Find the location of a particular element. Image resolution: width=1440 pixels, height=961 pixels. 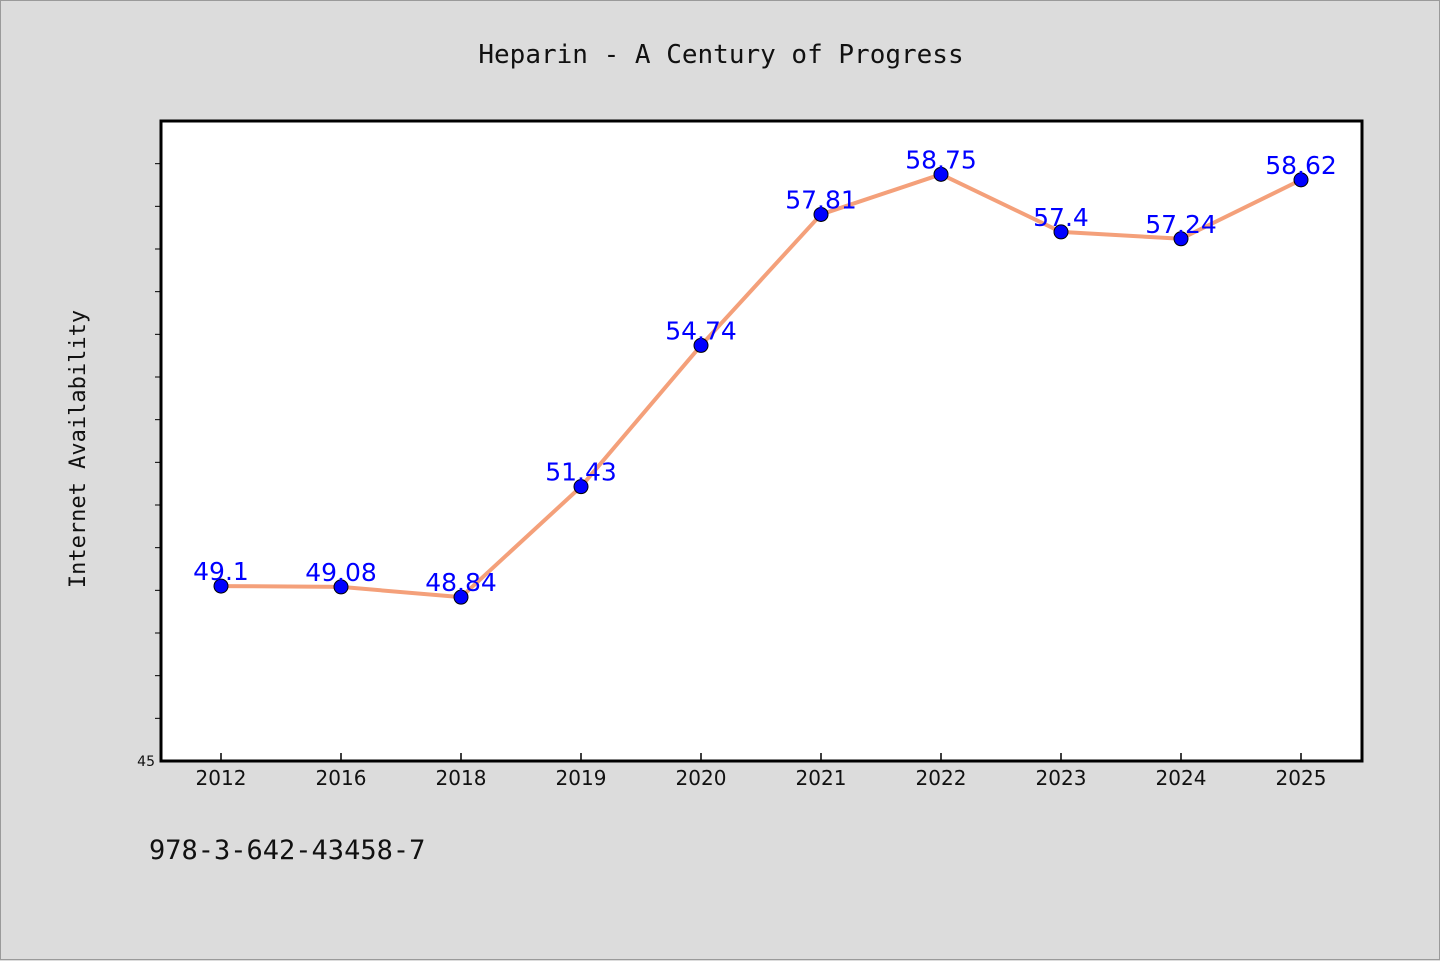

x-tick-label: 2019 is located at coordinates (581, 778).